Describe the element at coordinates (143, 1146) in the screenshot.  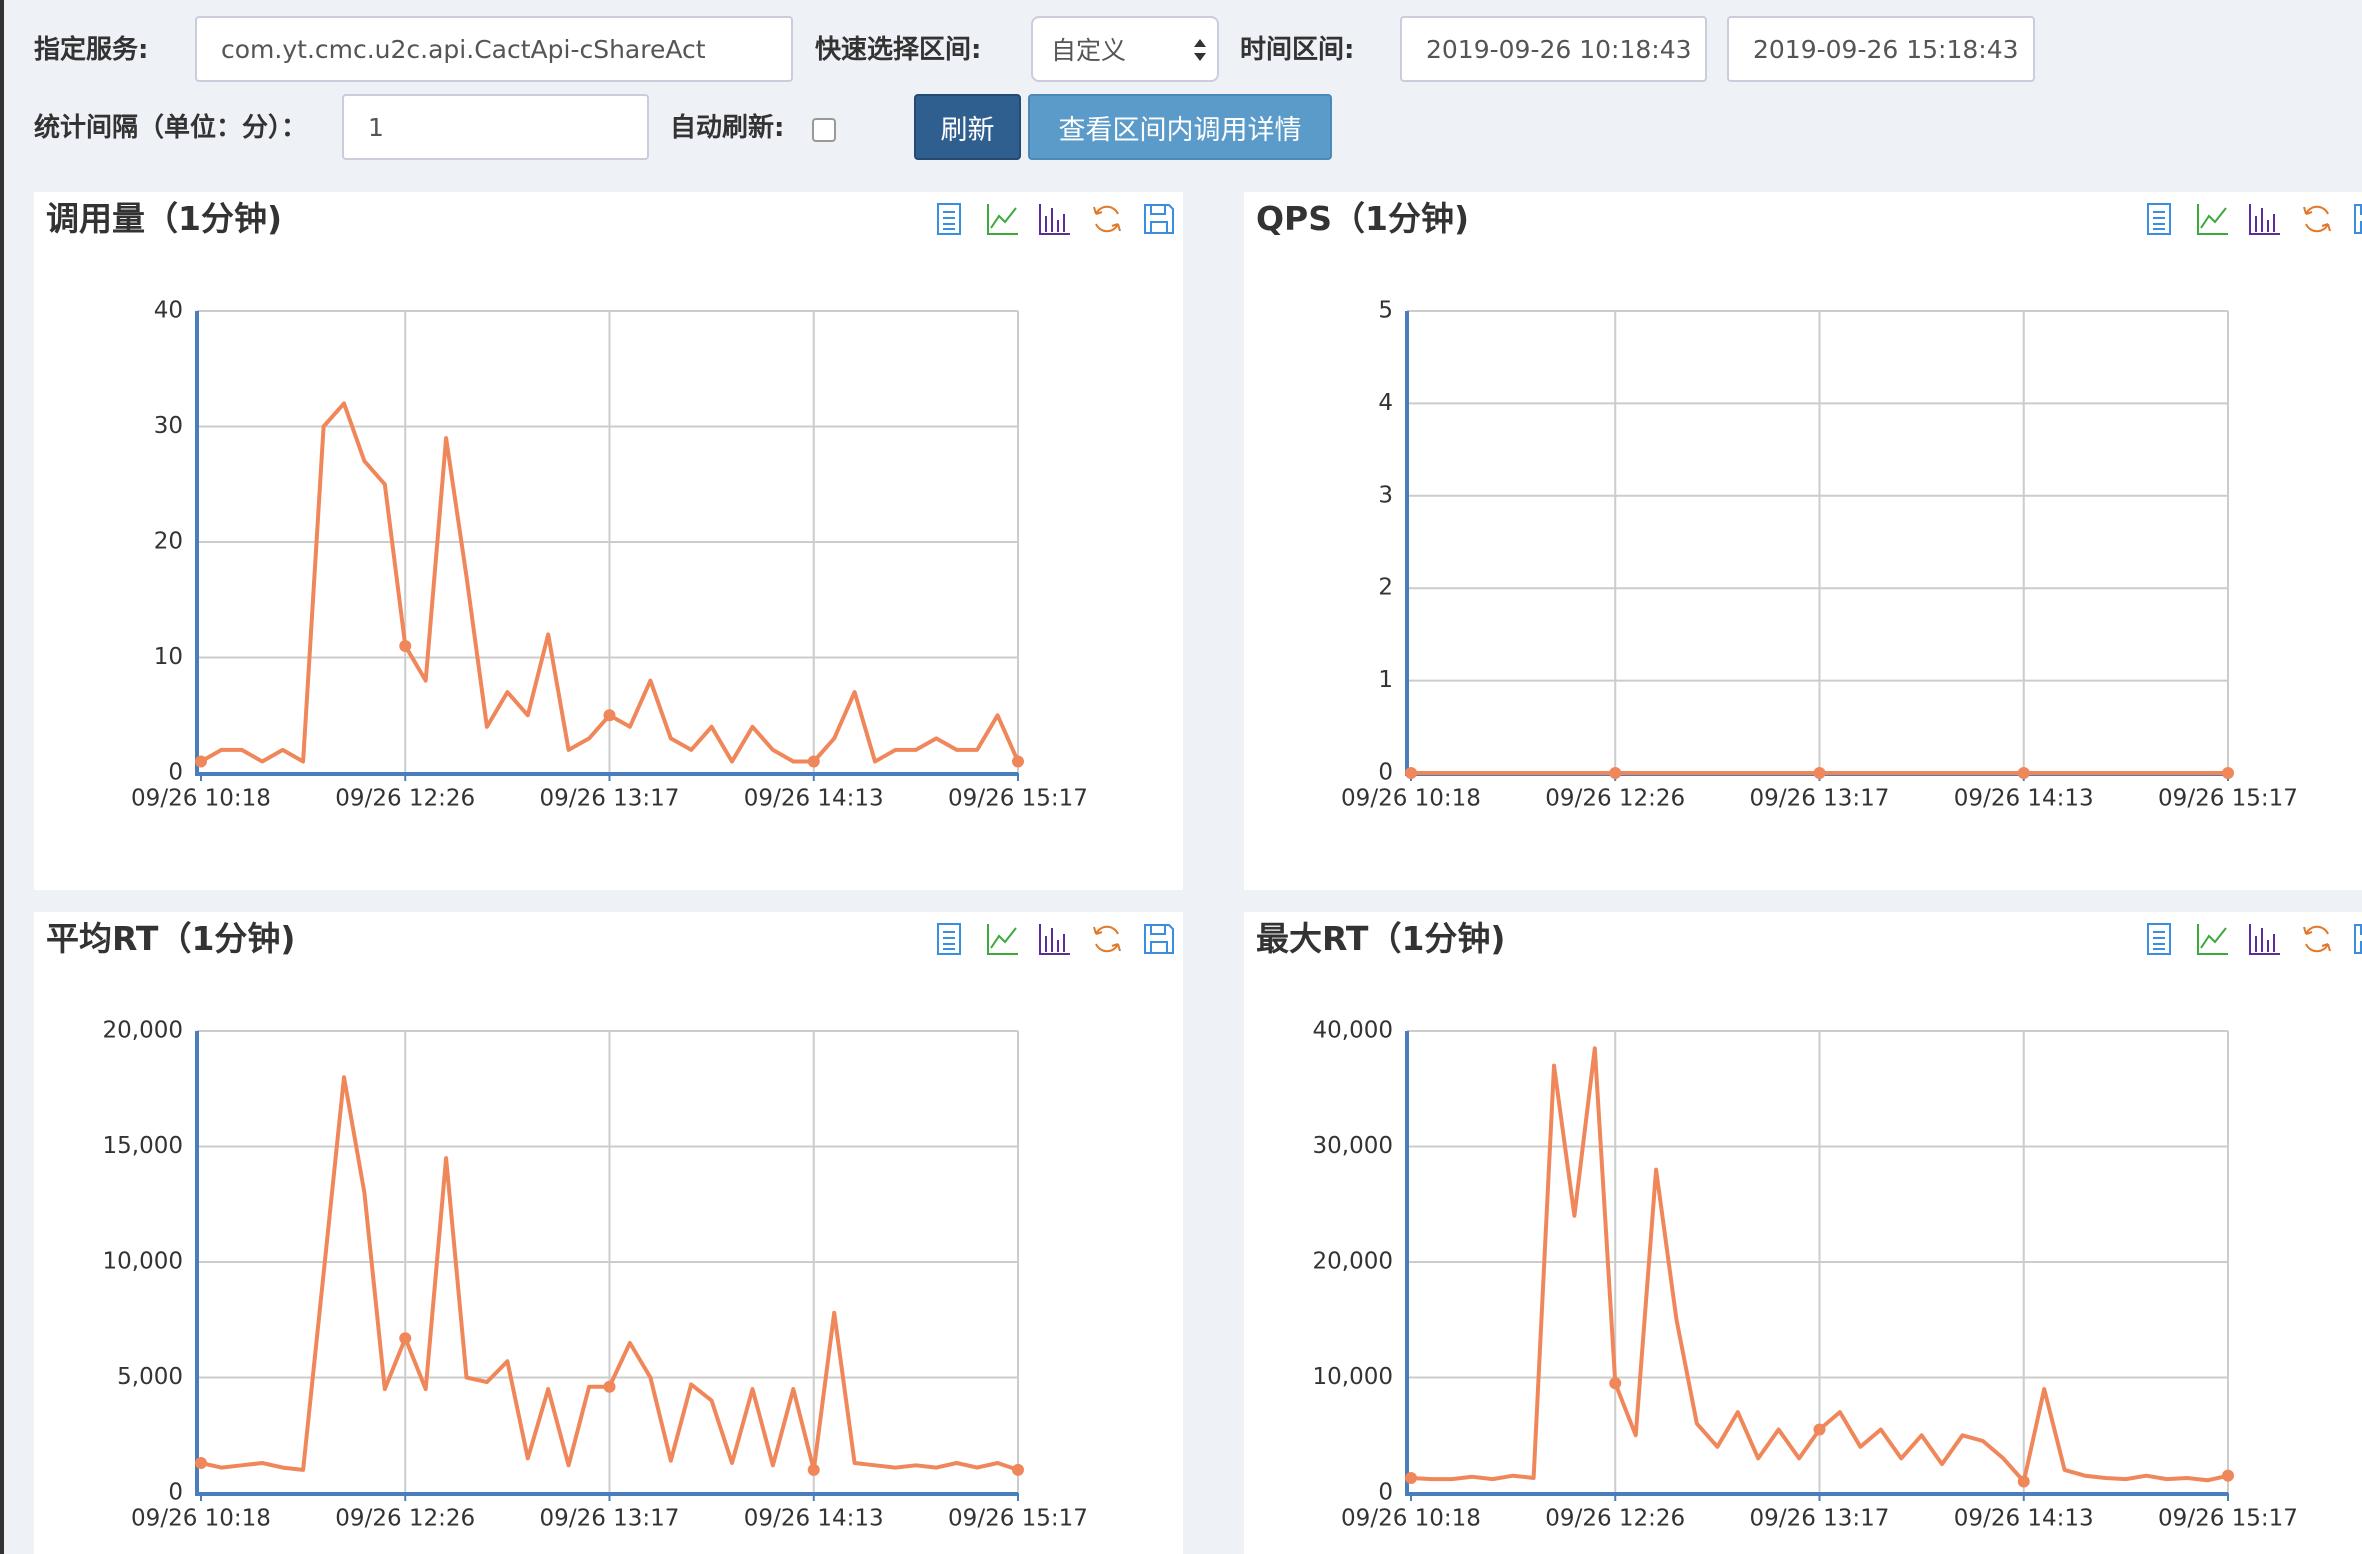
I see `y-tick-label: 15,000` at that location.